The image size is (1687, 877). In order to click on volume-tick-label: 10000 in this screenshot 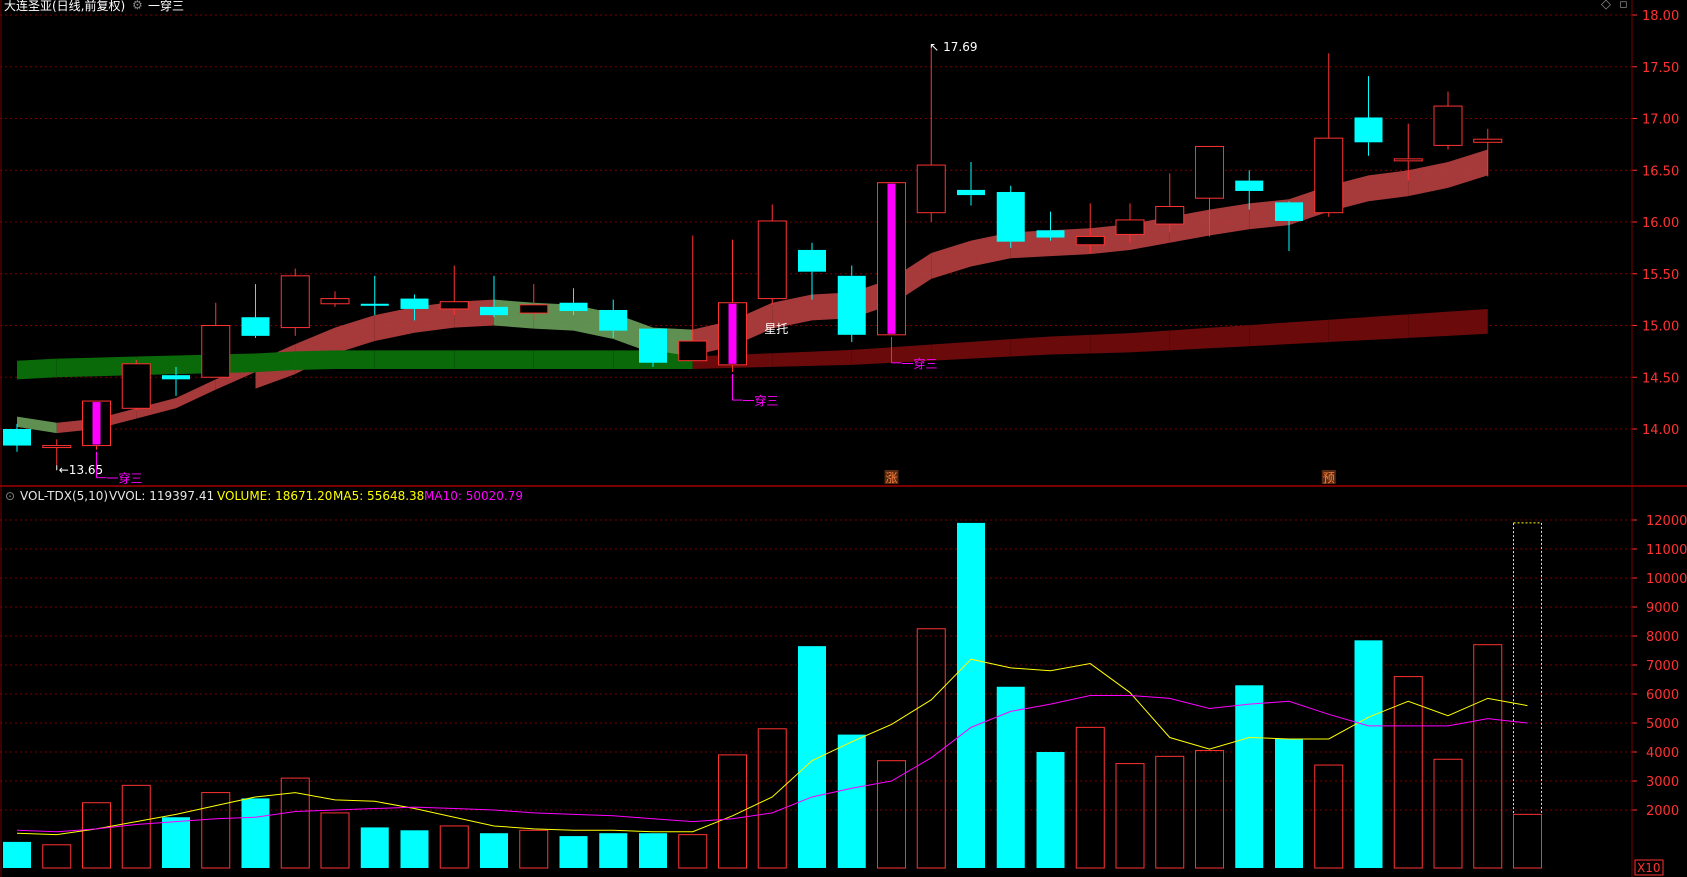, I will do `click(1666, 579)`.